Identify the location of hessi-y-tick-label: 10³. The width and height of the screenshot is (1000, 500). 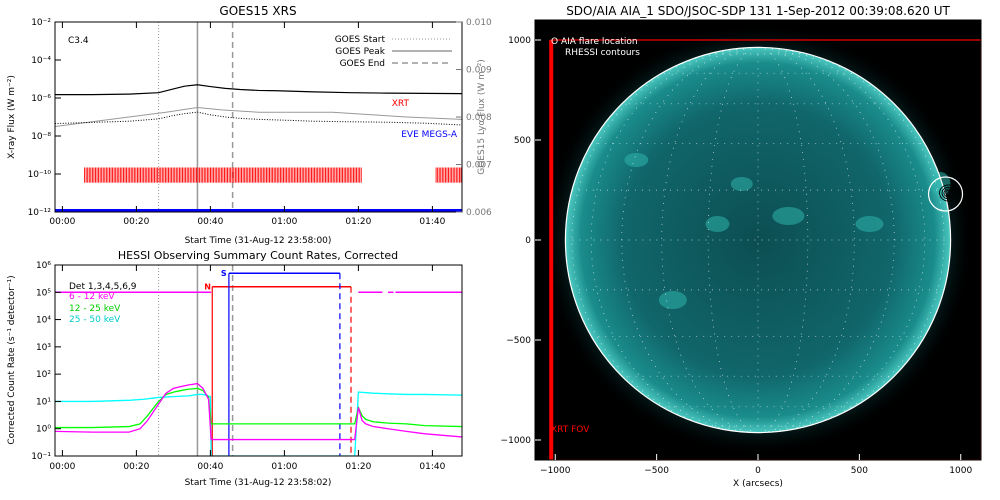
(43, 348).